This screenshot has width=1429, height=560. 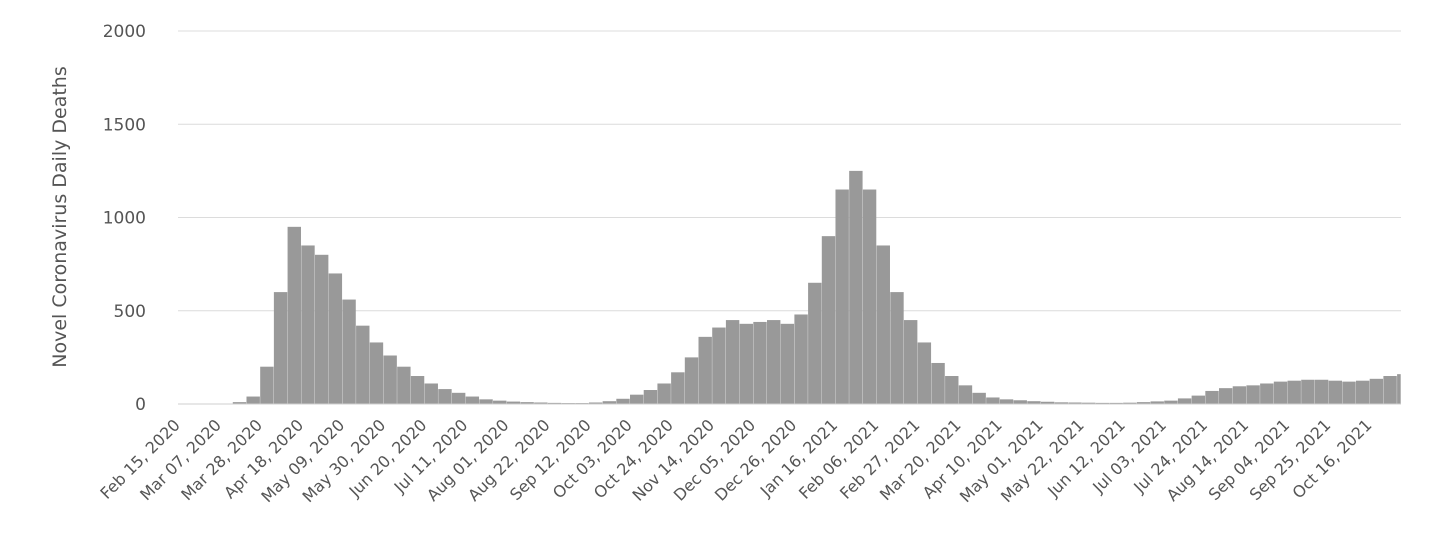 I want to click on y-tick-label: 0, so click(x=140, y=405).